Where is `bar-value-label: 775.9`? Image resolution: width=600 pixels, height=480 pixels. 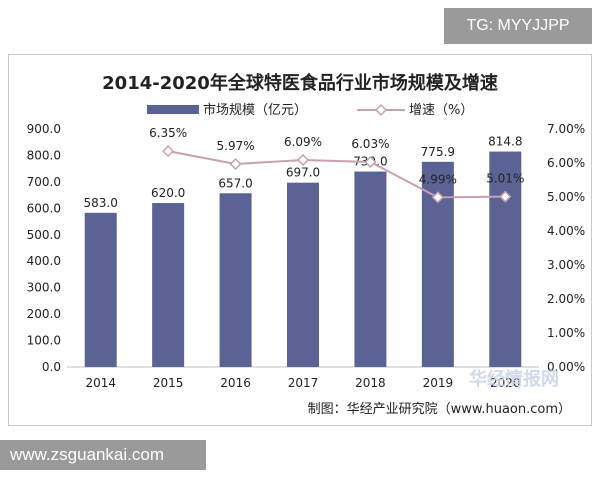 bar-value-label: 775.9 is located at coordinates (438, 152).